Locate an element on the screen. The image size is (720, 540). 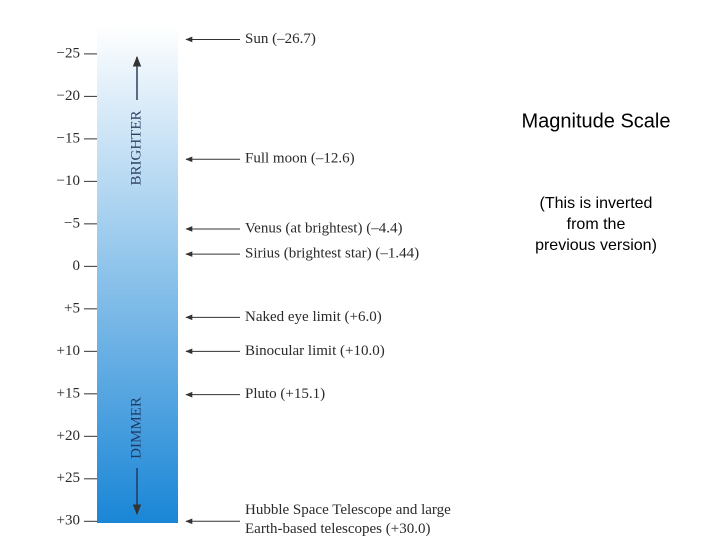
y-tick-label: −25 is located at coordinates (68, 53).